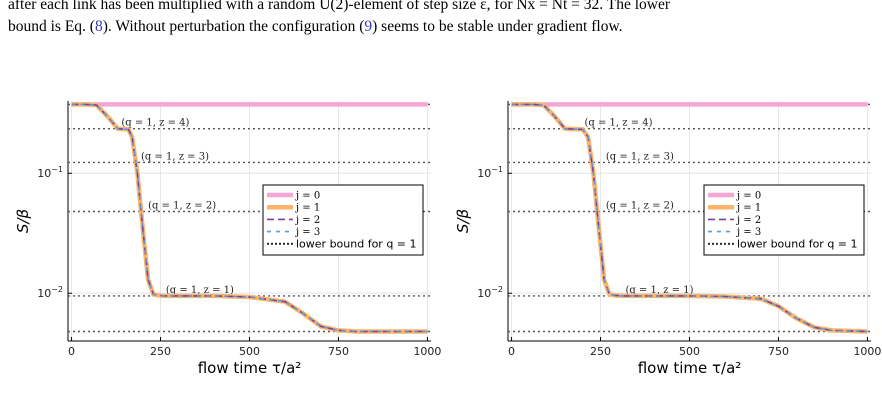 The image size is (882, 415). What do you see at coordinates (51, 26) in the screenshot?
I see `caption-text-a: bound is Eq. (` at bounding box center [51, 26].